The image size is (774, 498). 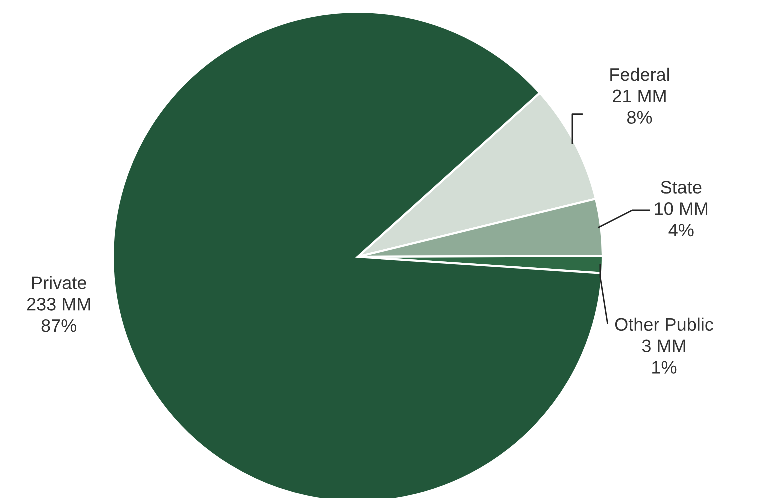 I want to click on data-label: 10 MM 4%, so click(x=681, y=219).